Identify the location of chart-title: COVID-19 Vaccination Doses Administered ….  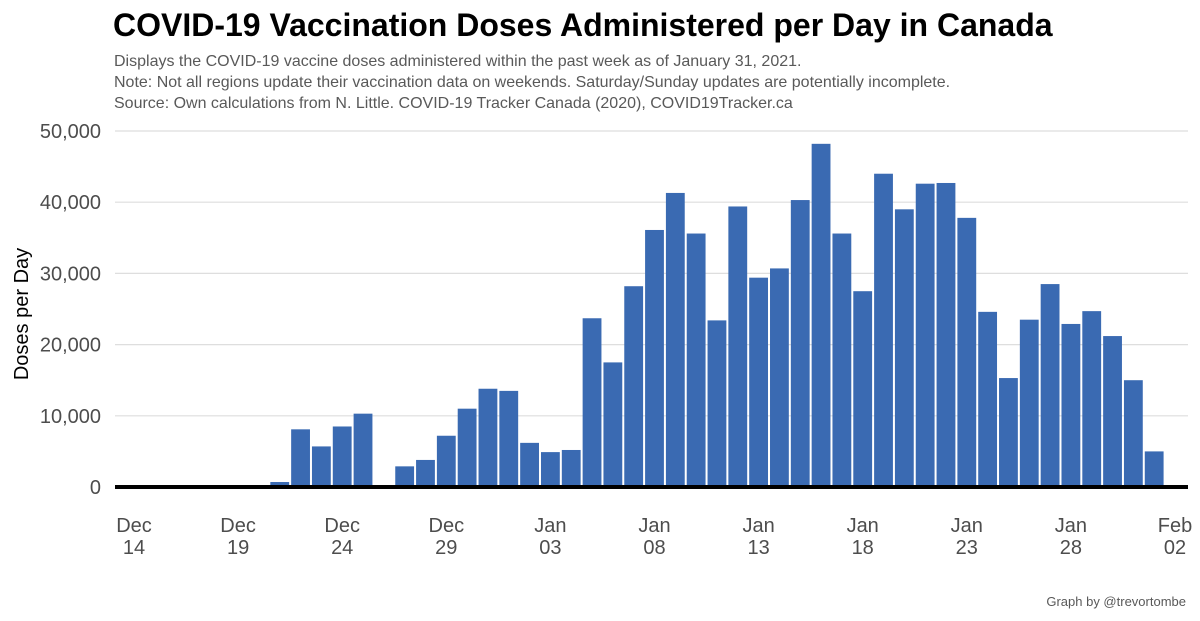
(583, 25).